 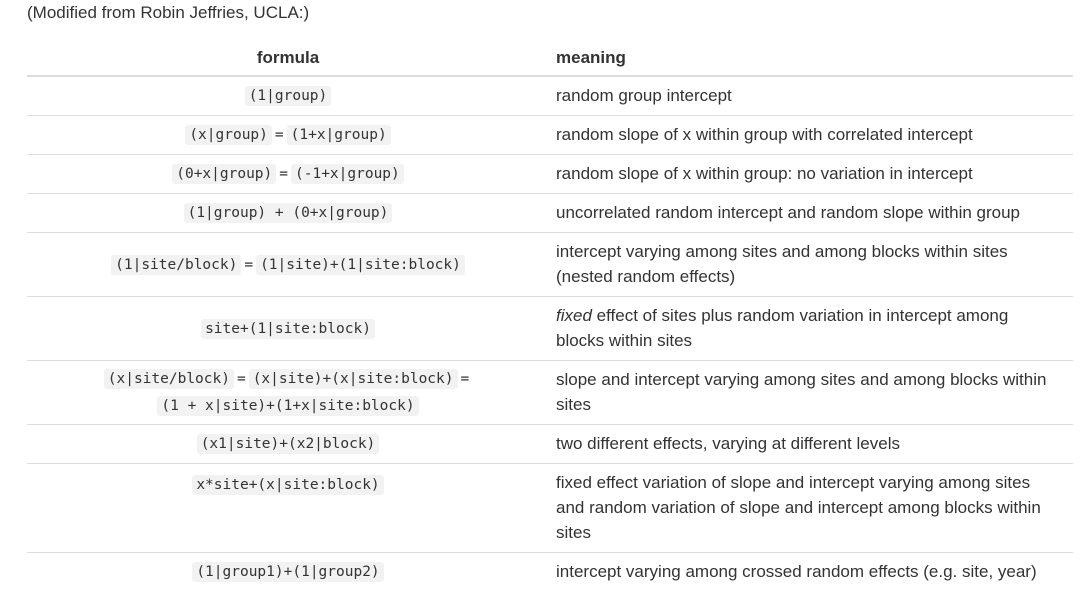 I want to click on formula-code: (x|site)+(x|site:block), so click(x=353, y=379).